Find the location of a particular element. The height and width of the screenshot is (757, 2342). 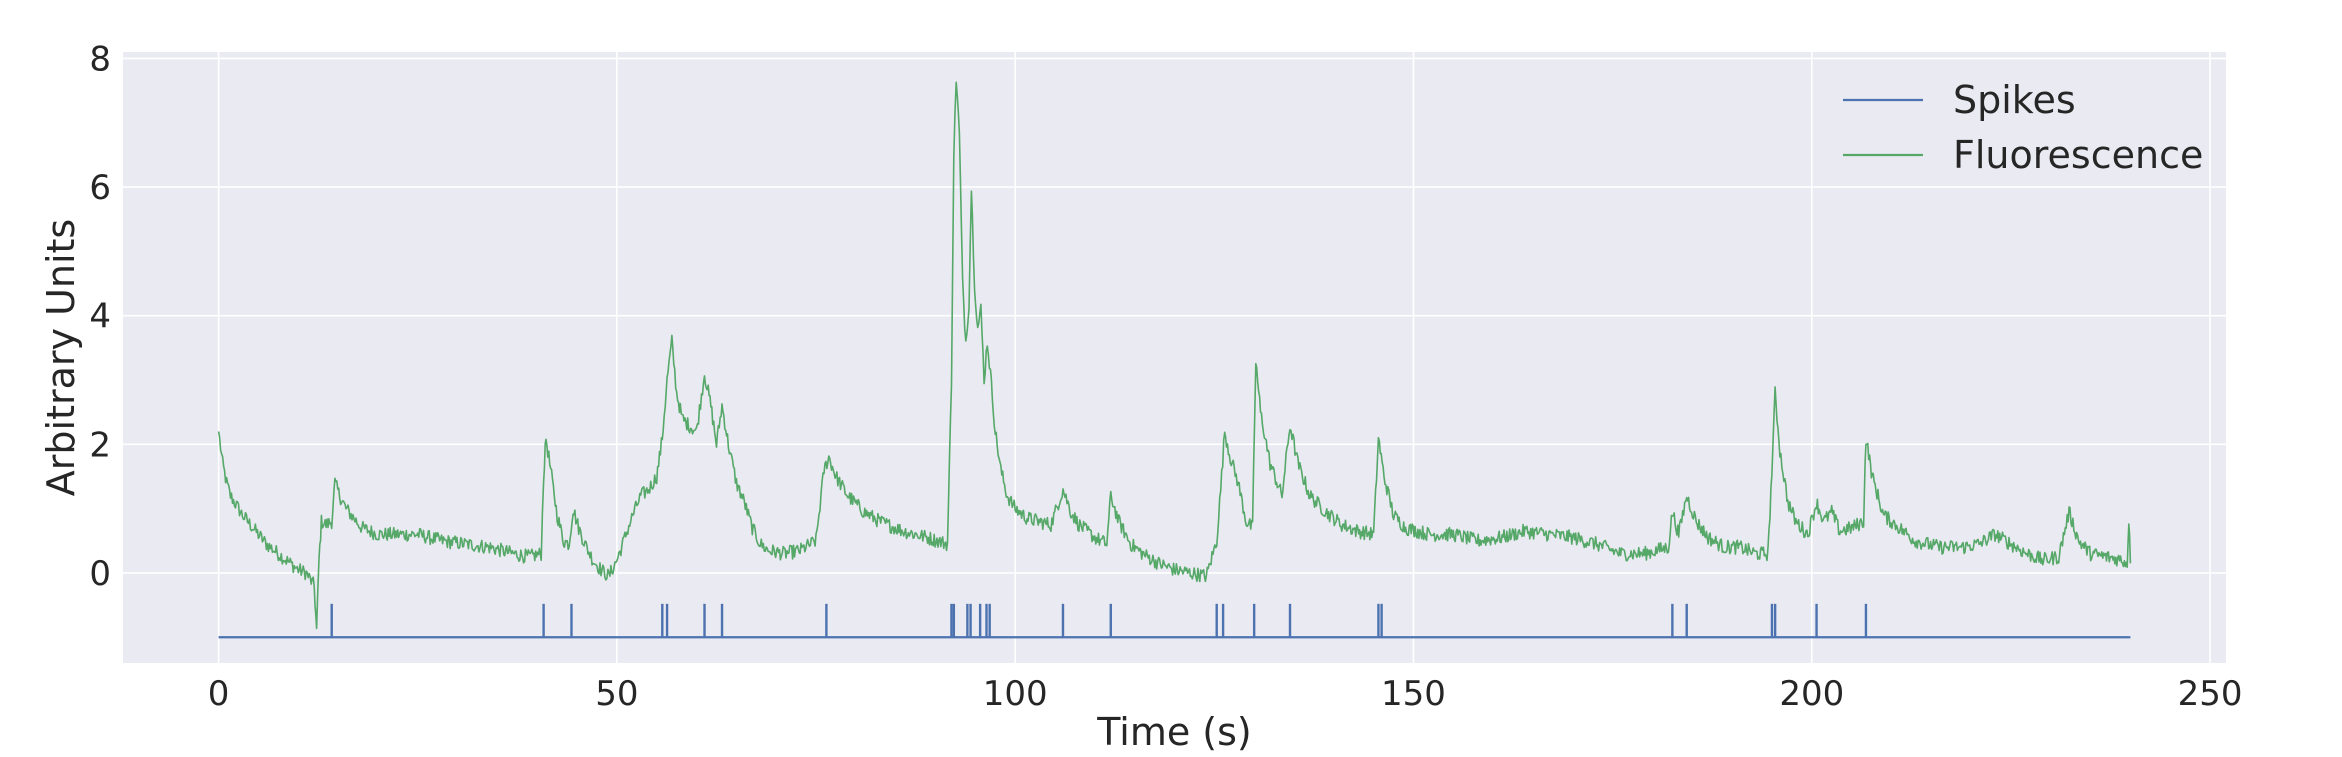

x-tick-label: 100 is located at coordinates (1015, 694).